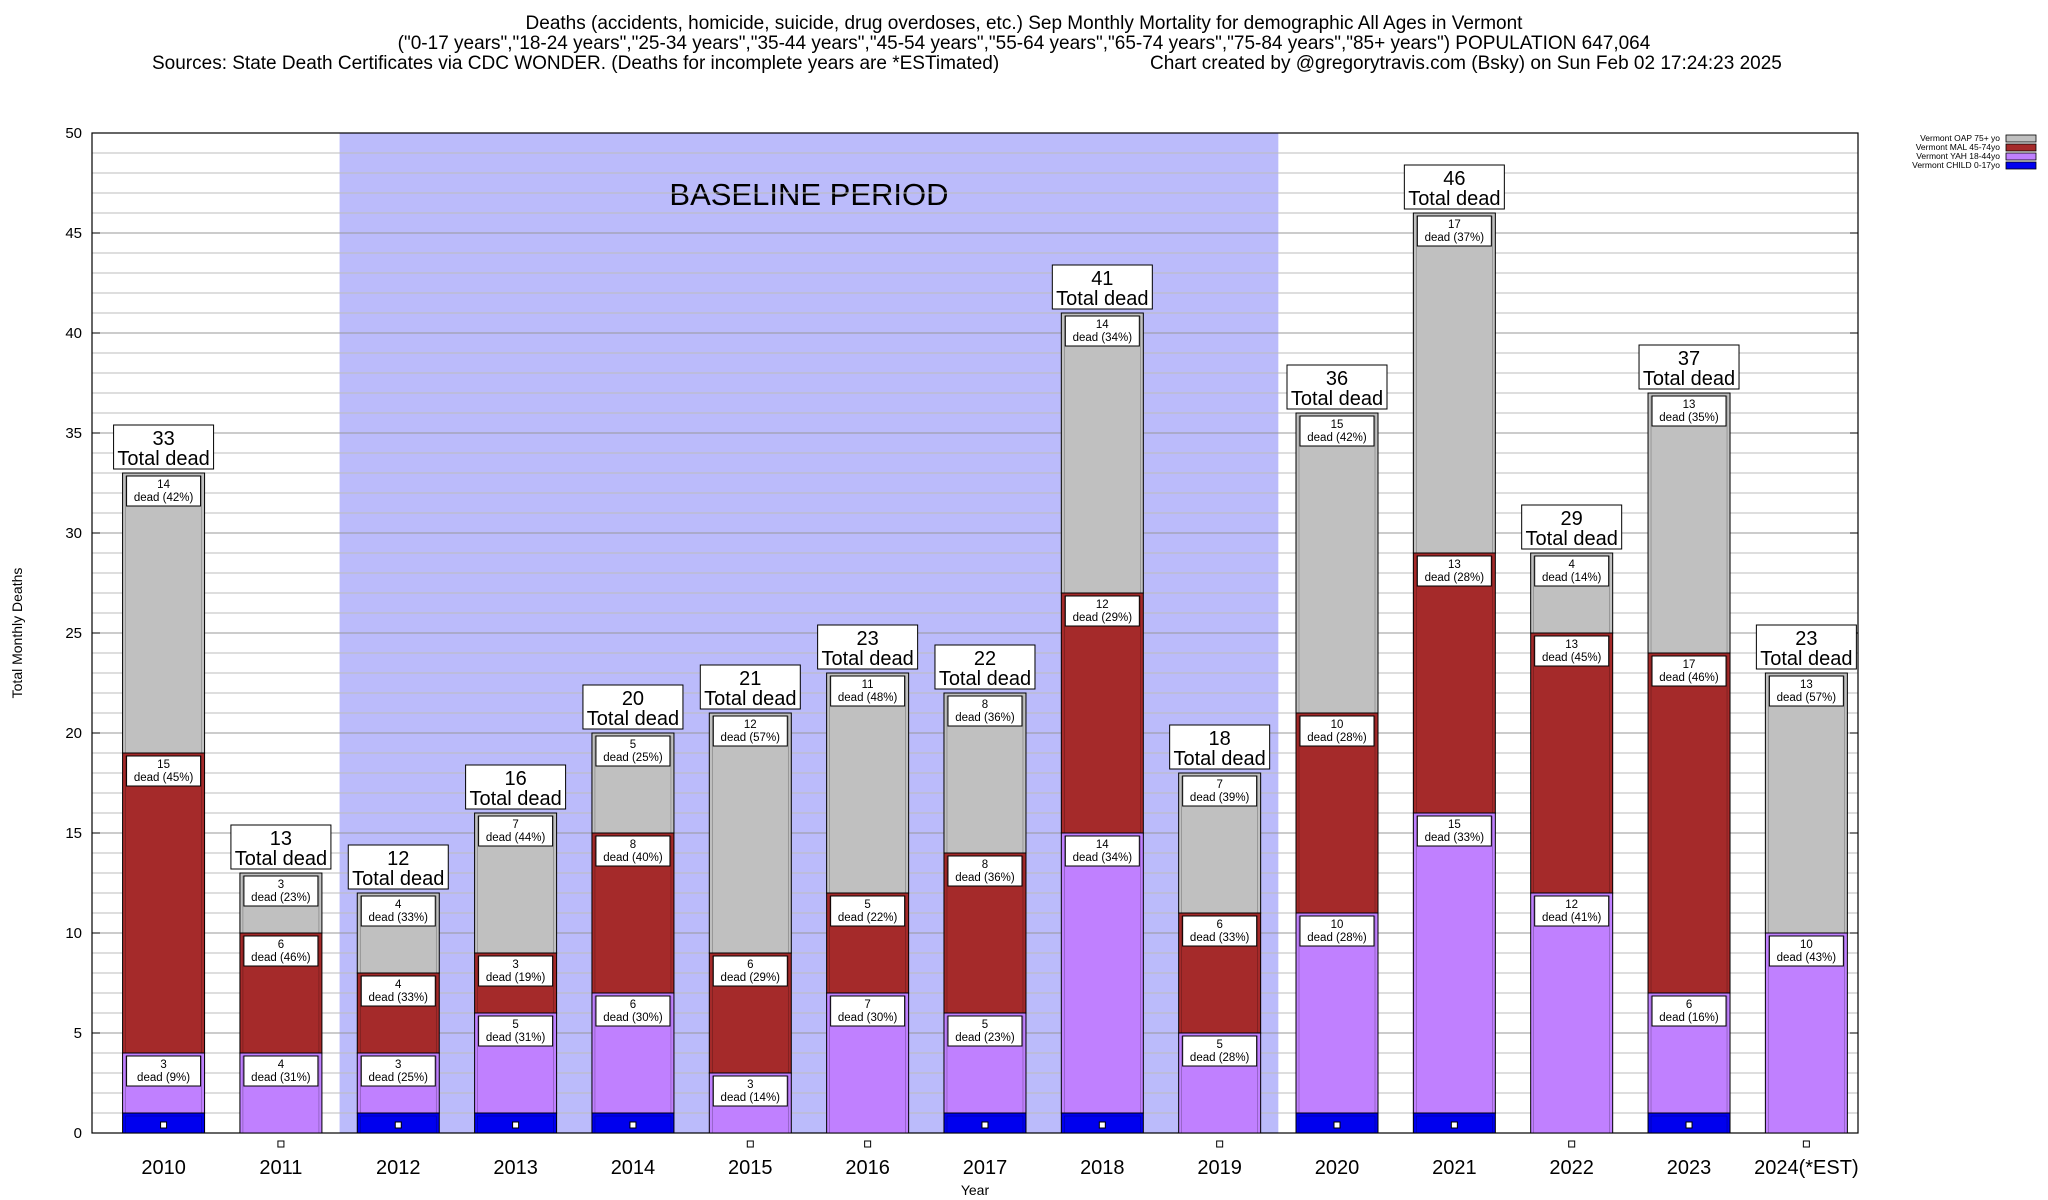 The image size is (2048, 1200). I want to click on segment-pct-label: dead (57%), so click(1807, 698).